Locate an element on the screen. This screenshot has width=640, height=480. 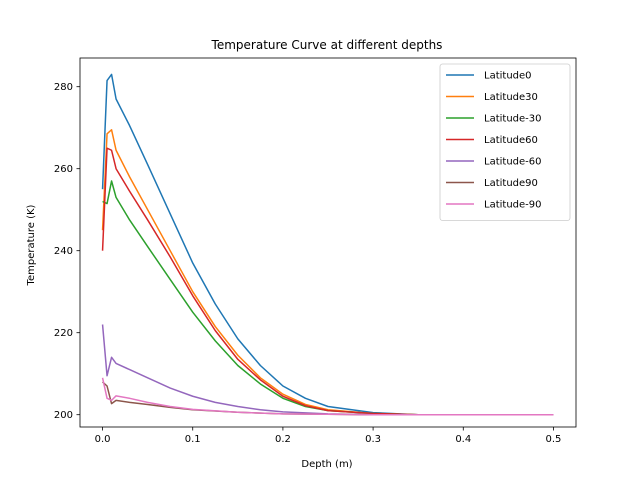
x-tick-label: 0.5 is located at coordinates (554, 439).